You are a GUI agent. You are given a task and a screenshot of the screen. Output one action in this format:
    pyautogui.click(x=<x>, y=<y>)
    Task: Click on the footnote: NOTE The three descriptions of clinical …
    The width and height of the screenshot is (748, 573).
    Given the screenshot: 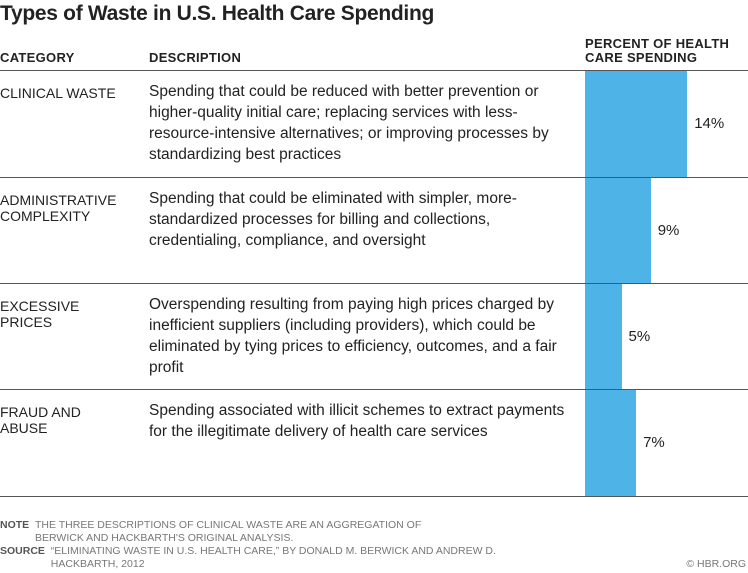 What is the action you would take?
    pyautogui.click(x=260, y=545)
    